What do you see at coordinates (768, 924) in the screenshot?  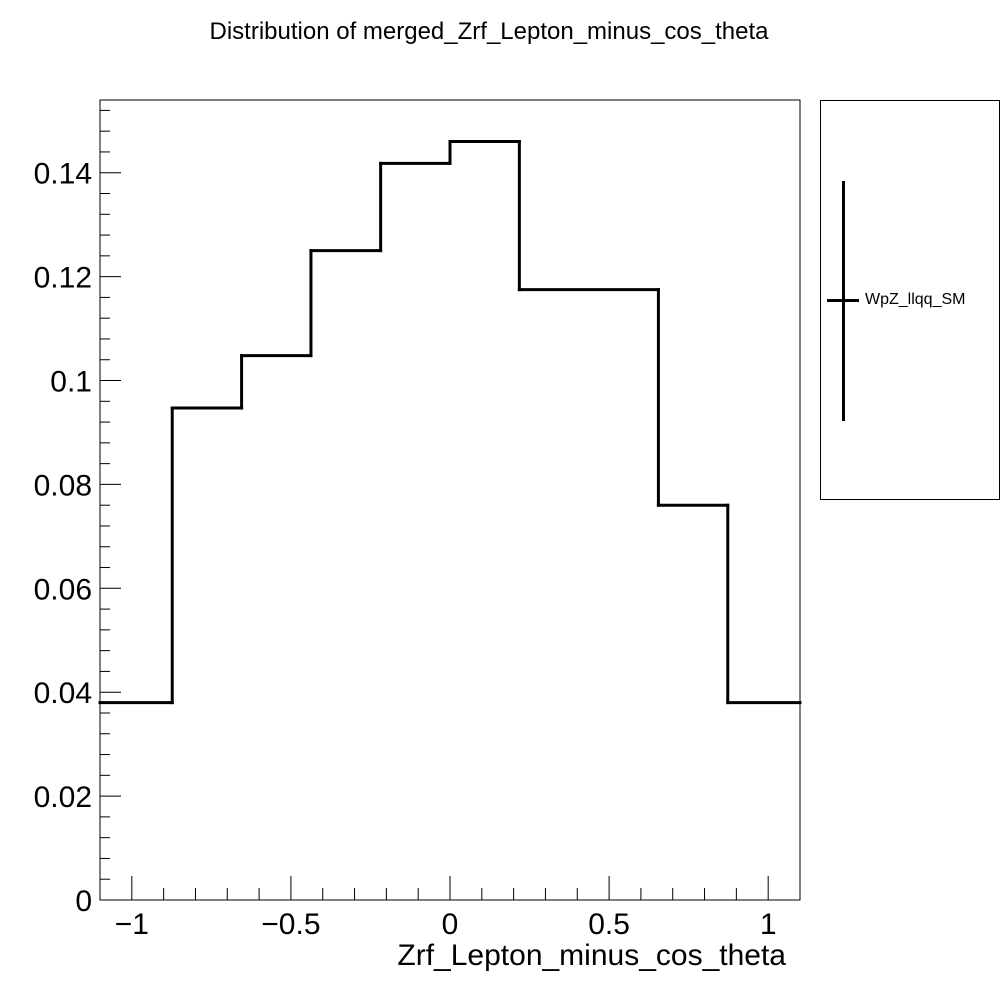 I see `x-tick-label: 1` at bounding box center [768, 924].